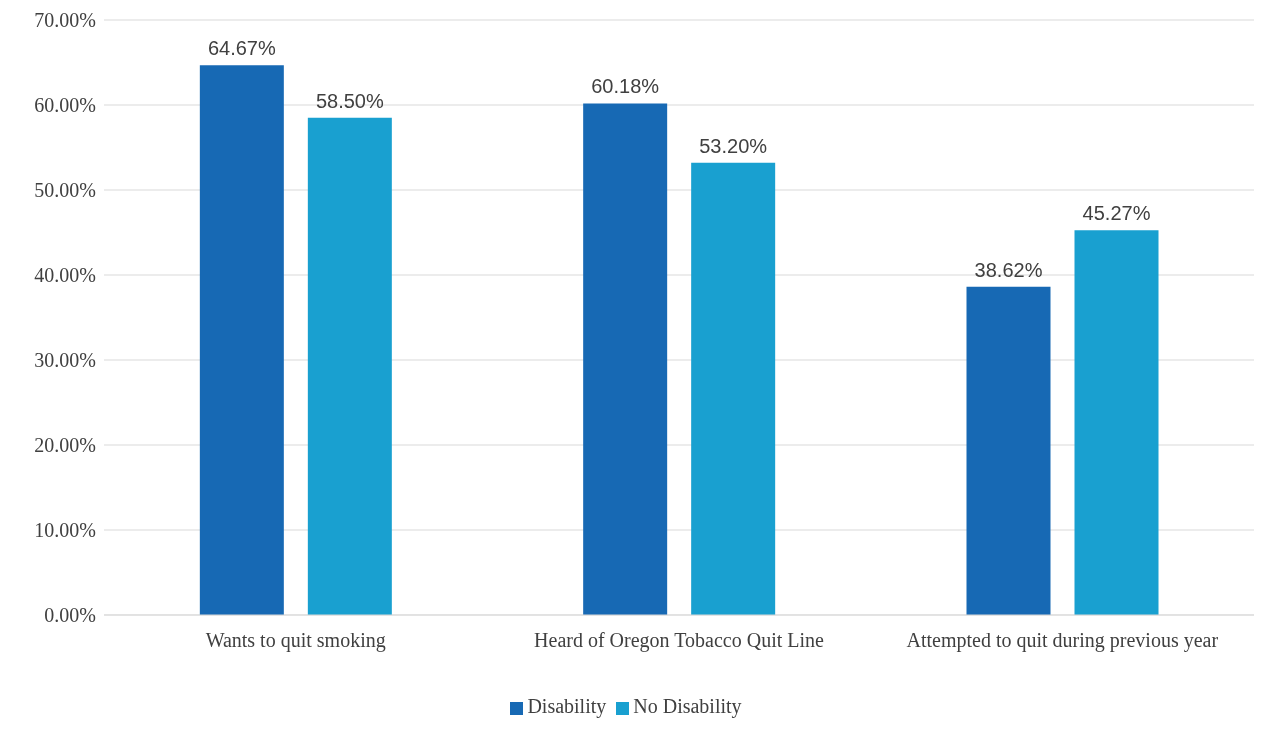 The height and width of the screenshot is (733, 1272). Describe the element at coordinates (65, 445) in the screenshot. I see `y-tick-label: 20.00%` at that location.